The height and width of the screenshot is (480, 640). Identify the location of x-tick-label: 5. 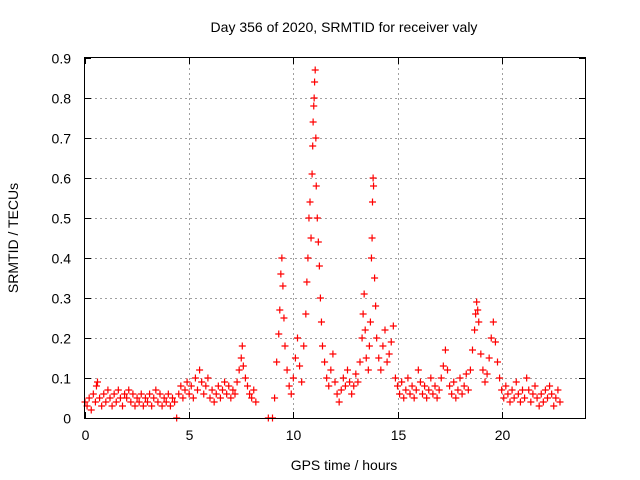
(190, 435).